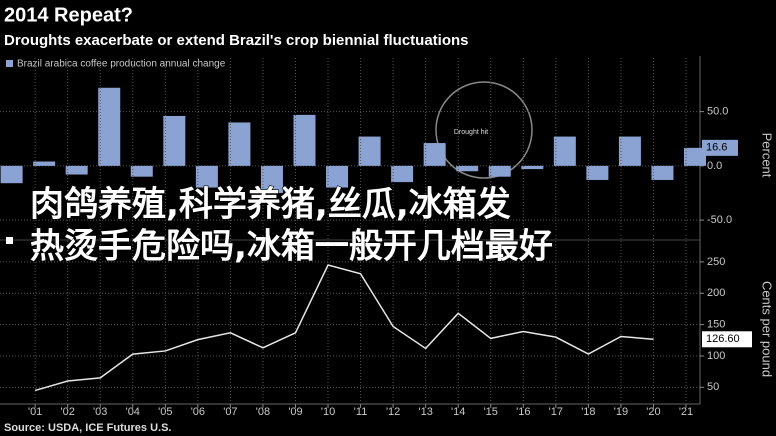 This screenshot has width=776, height=436. Describe the element at coordinates (100, 412) in the screenshot. I see `x-tick-label: '03` at that location.